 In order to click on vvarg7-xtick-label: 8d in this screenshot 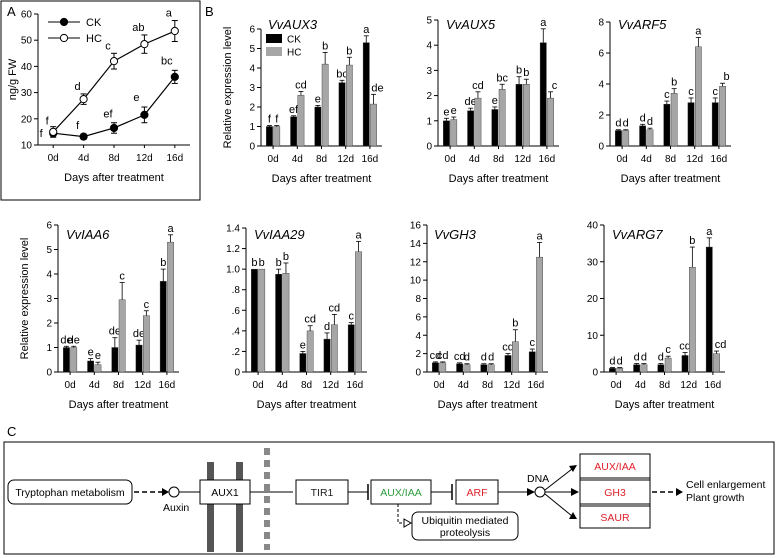, I will do `click(664, 385)`.